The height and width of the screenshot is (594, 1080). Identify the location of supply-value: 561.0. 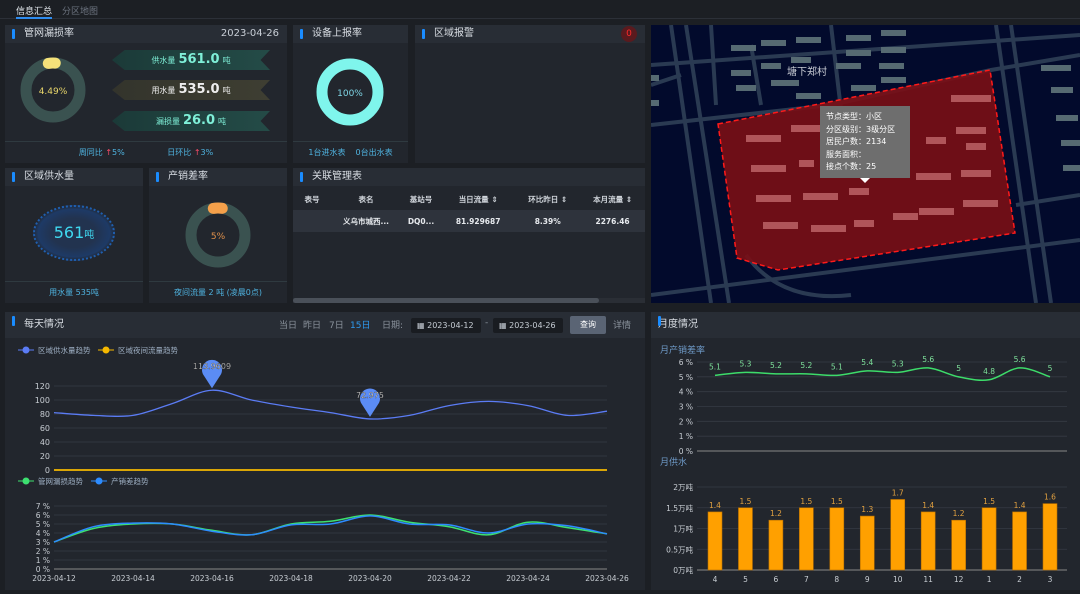
(199, 59).